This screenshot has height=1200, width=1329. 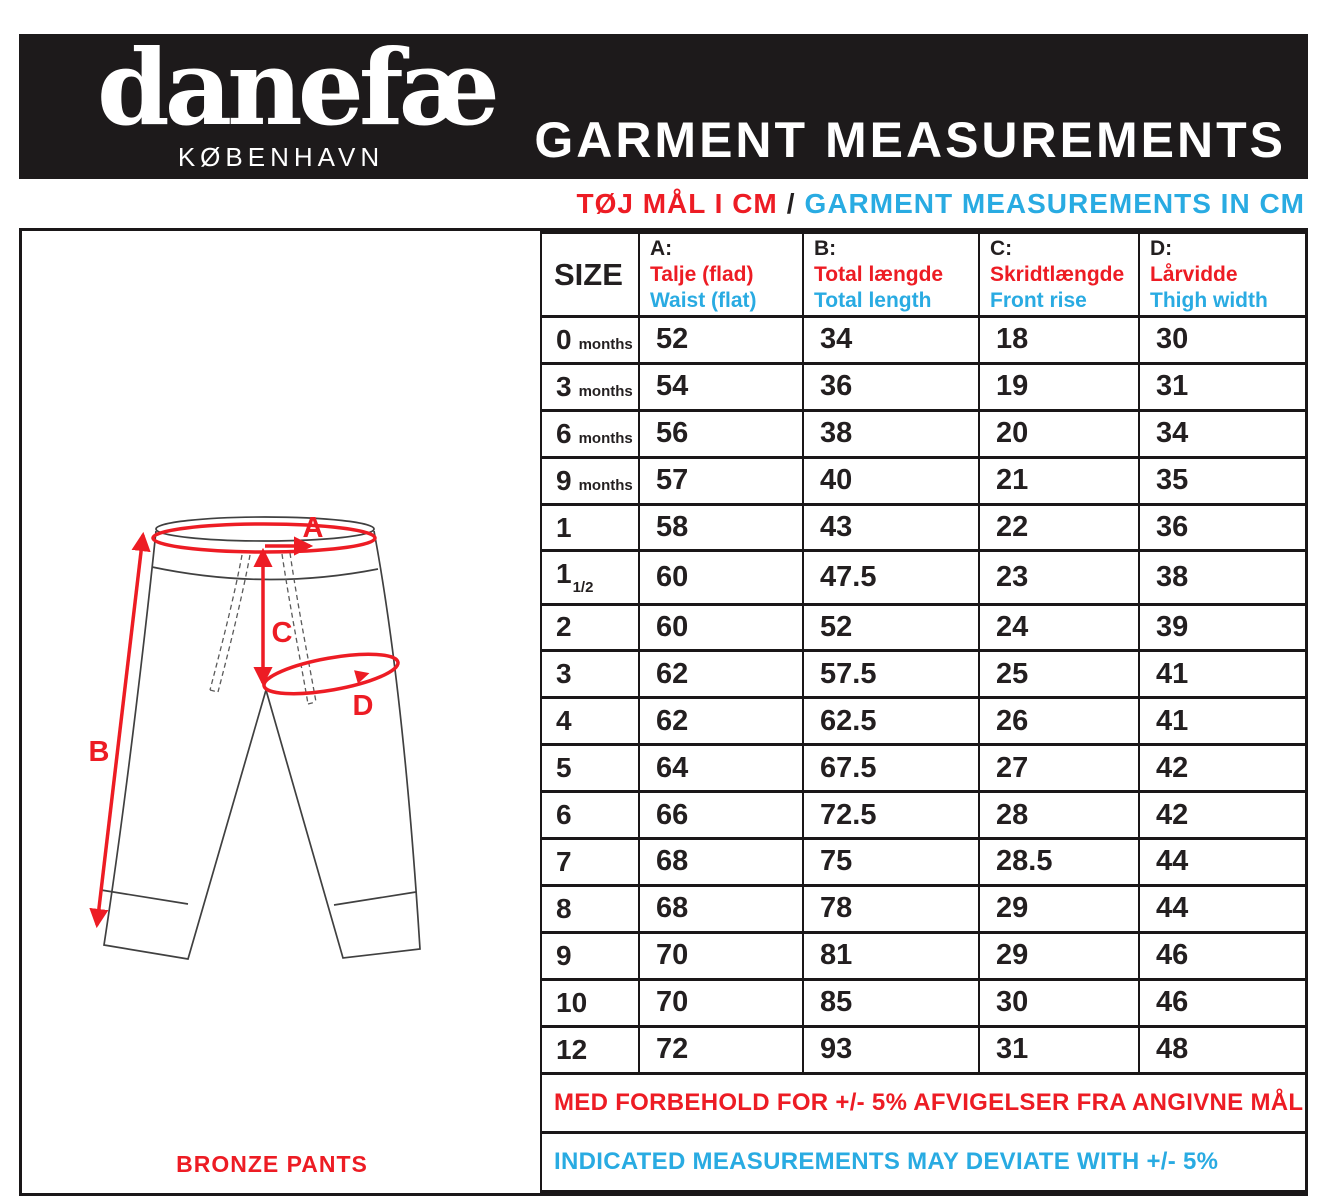 What do you see at coordinates (363, 706) in the screenshot?
I see `diagram-label-d: D` at bounding box center [363, 706].